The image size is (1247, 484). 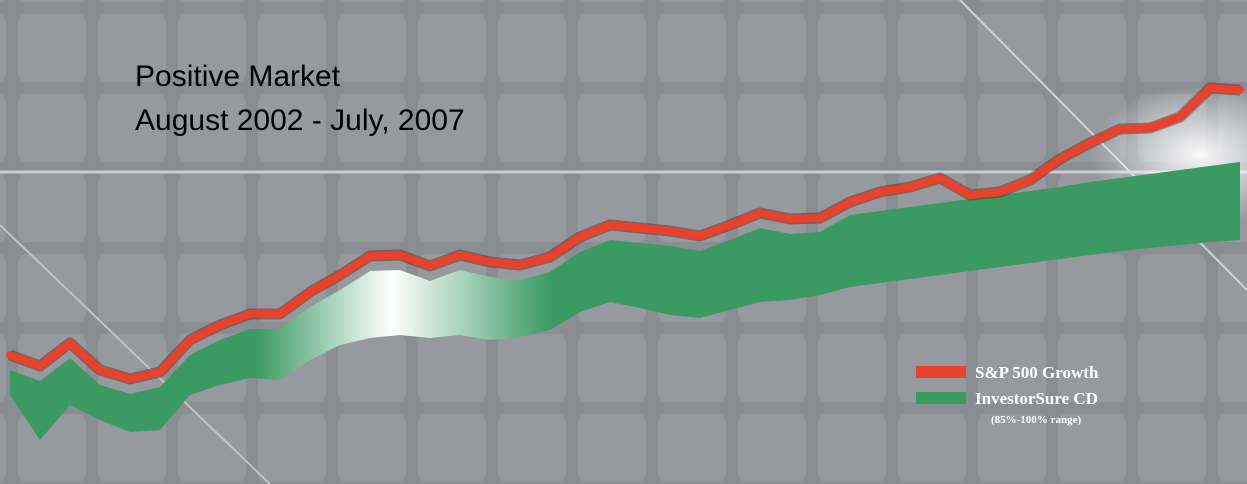 What do you see at coordinates (300, 120) in the screenshot?
I see `chart-subtitle: August 2002 - July, 2007` at bounding box center [300, 120].